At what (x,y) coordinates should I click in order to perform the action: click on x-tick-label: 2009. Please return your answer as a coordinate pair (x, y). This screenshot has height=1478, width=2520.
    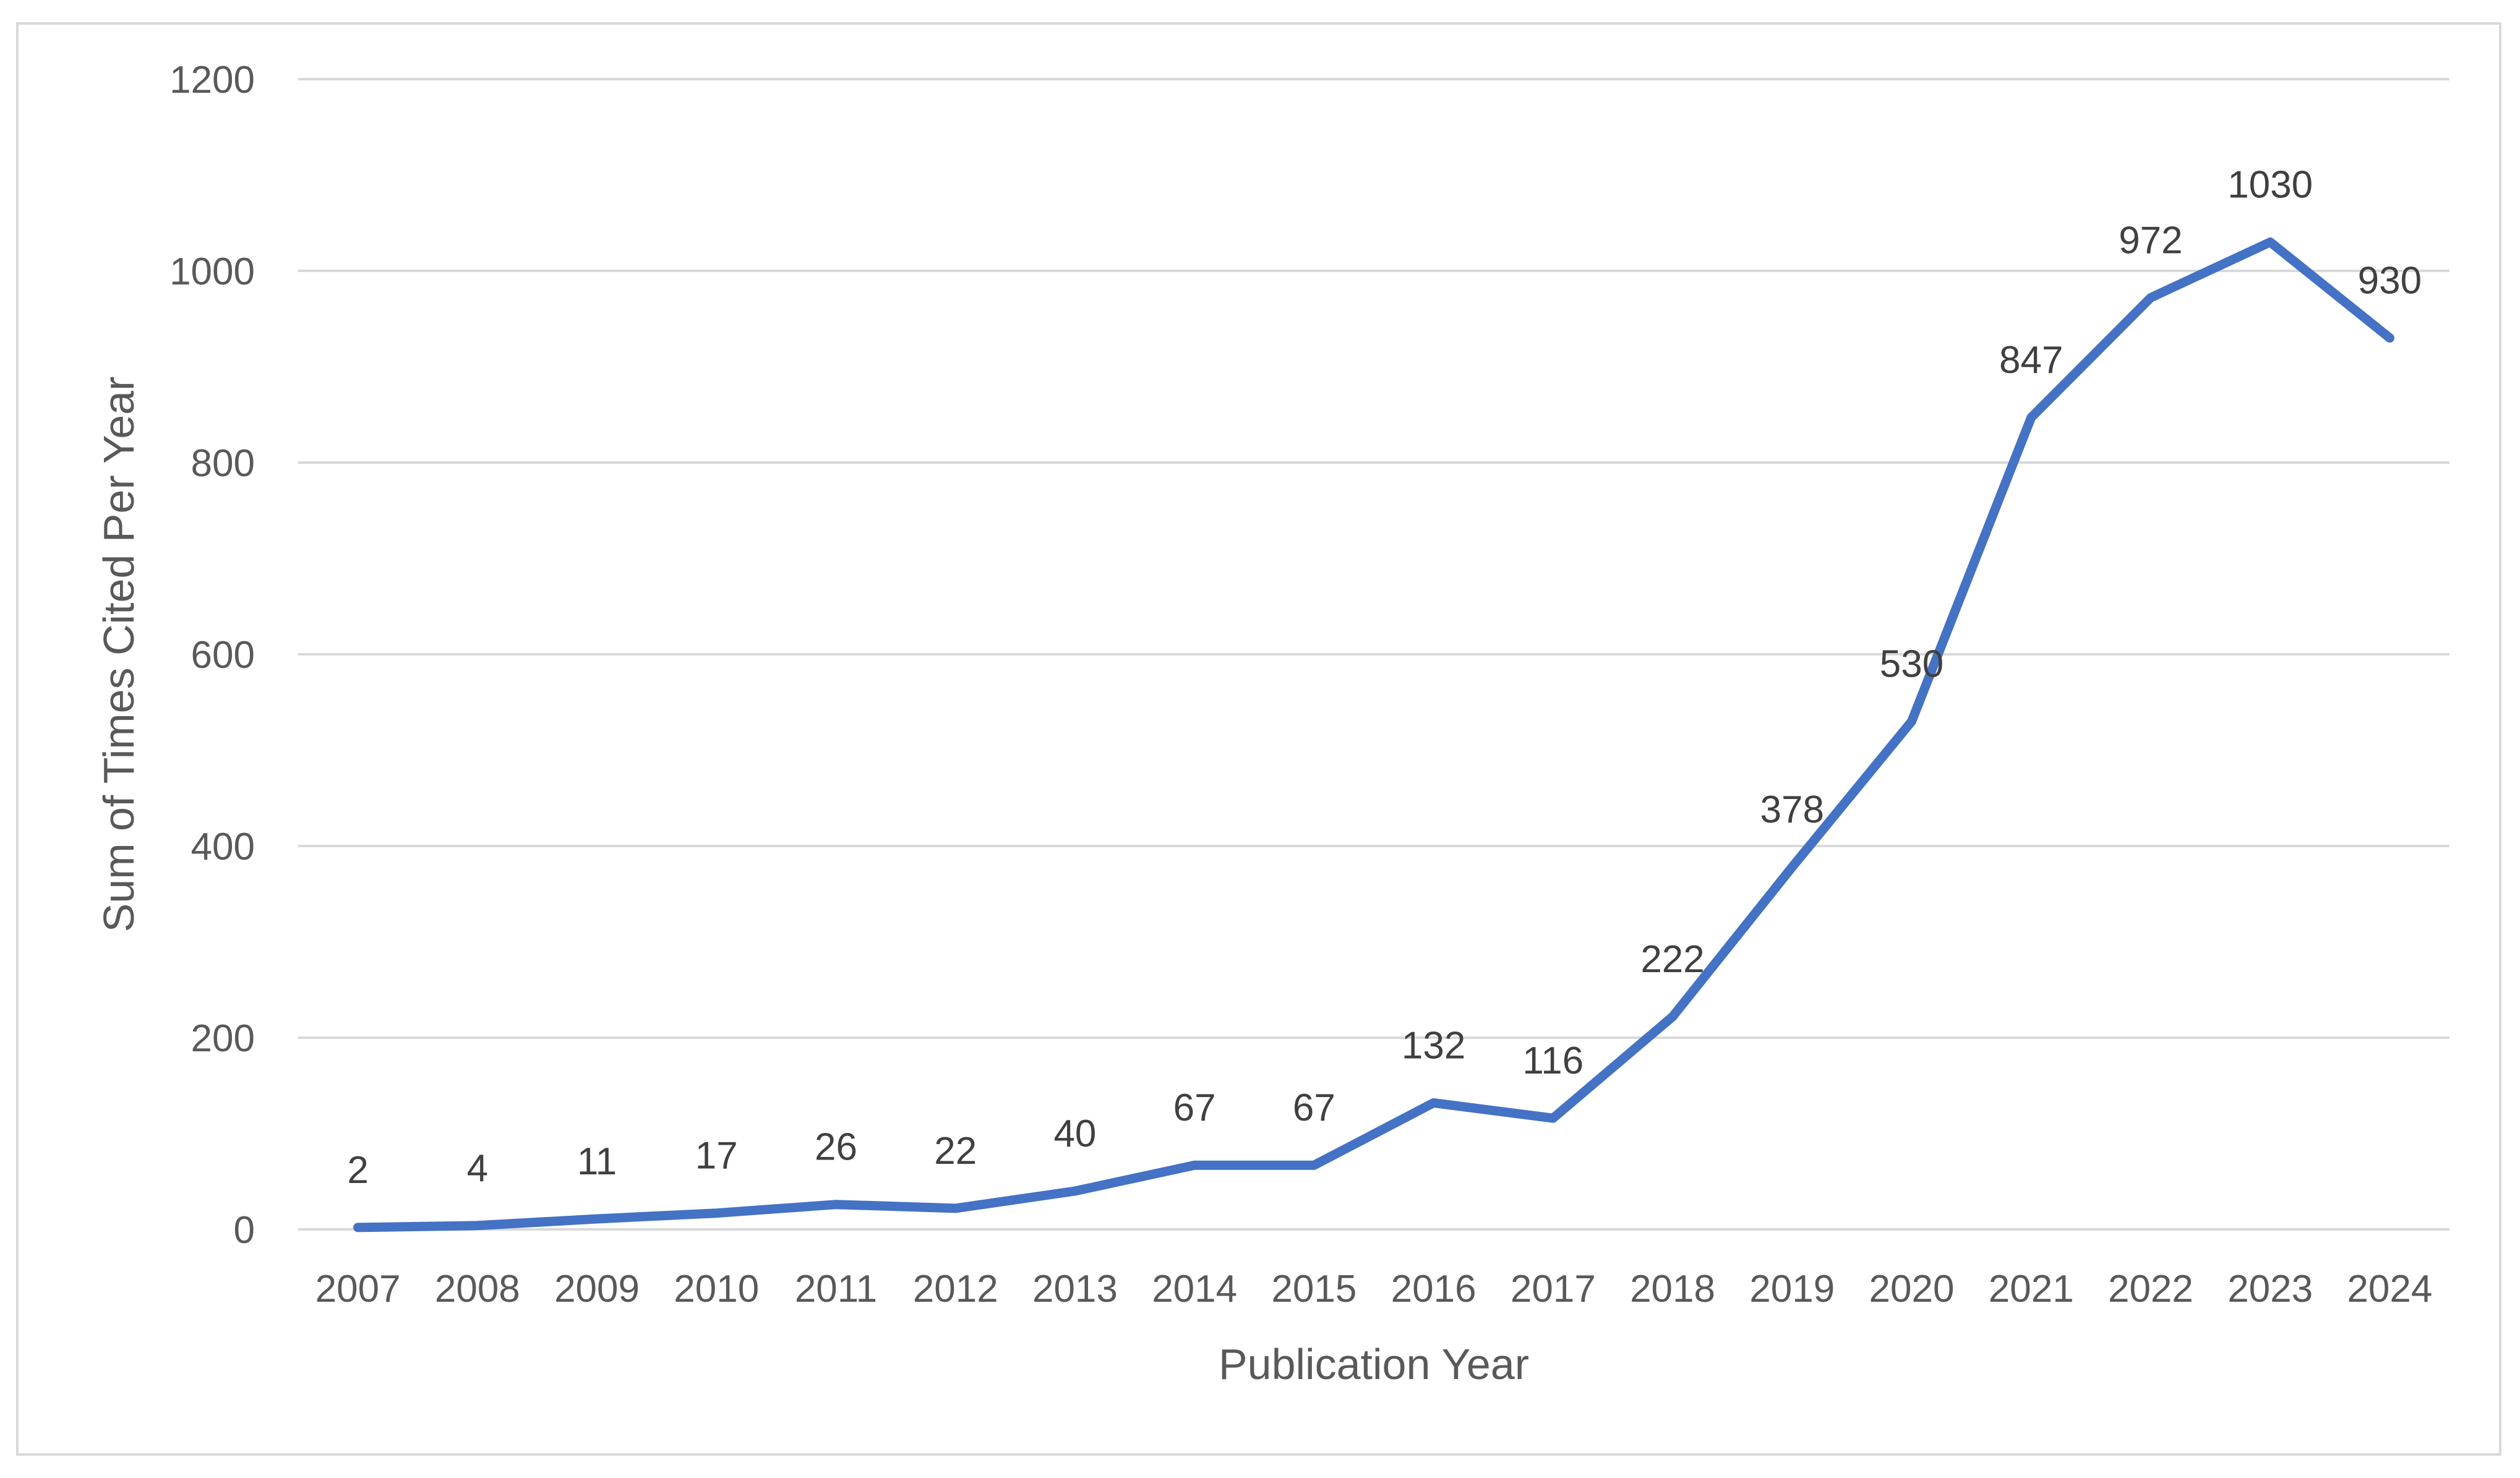
    Looking at the image, I should click on (597, 1289).